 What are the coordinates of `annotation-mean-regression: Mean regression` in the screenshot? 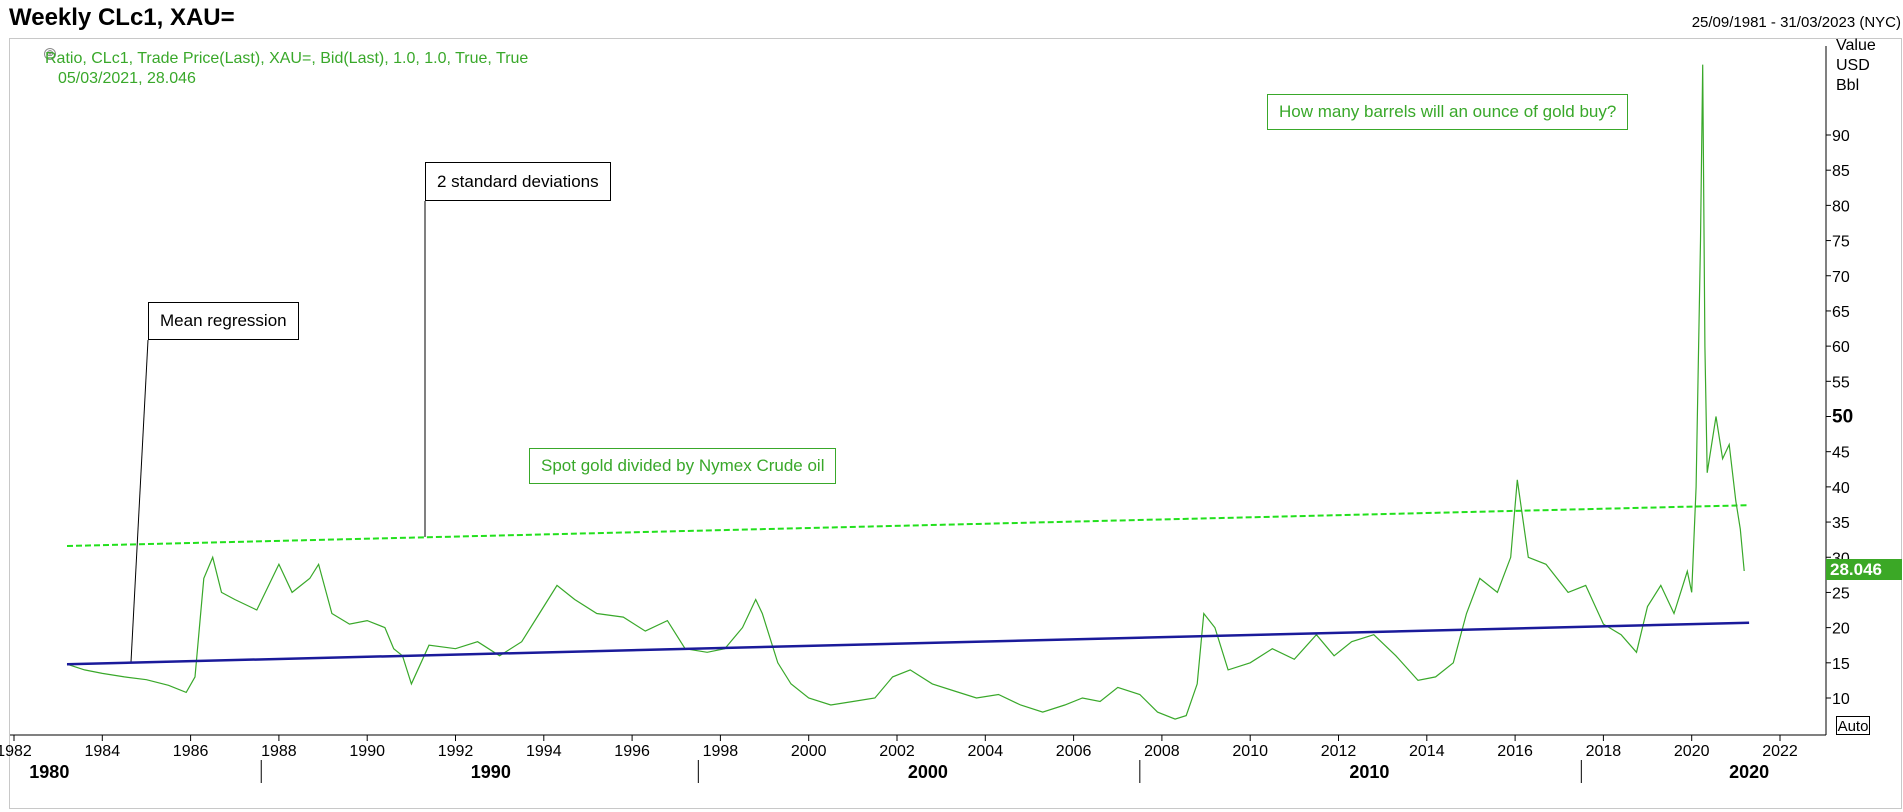 It's located at (223, 321).